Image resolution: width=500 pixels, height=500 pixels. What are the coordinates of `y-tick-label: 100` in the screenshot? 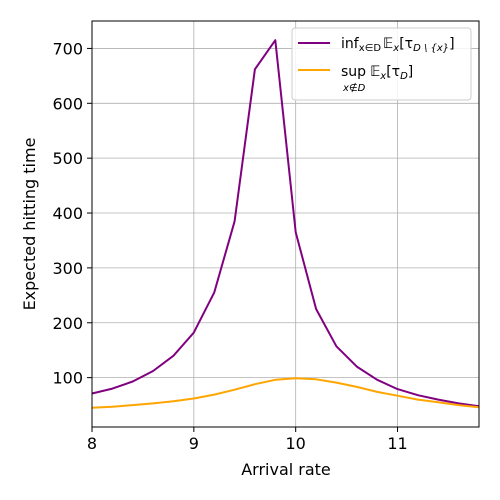 It's located at (67, 378).